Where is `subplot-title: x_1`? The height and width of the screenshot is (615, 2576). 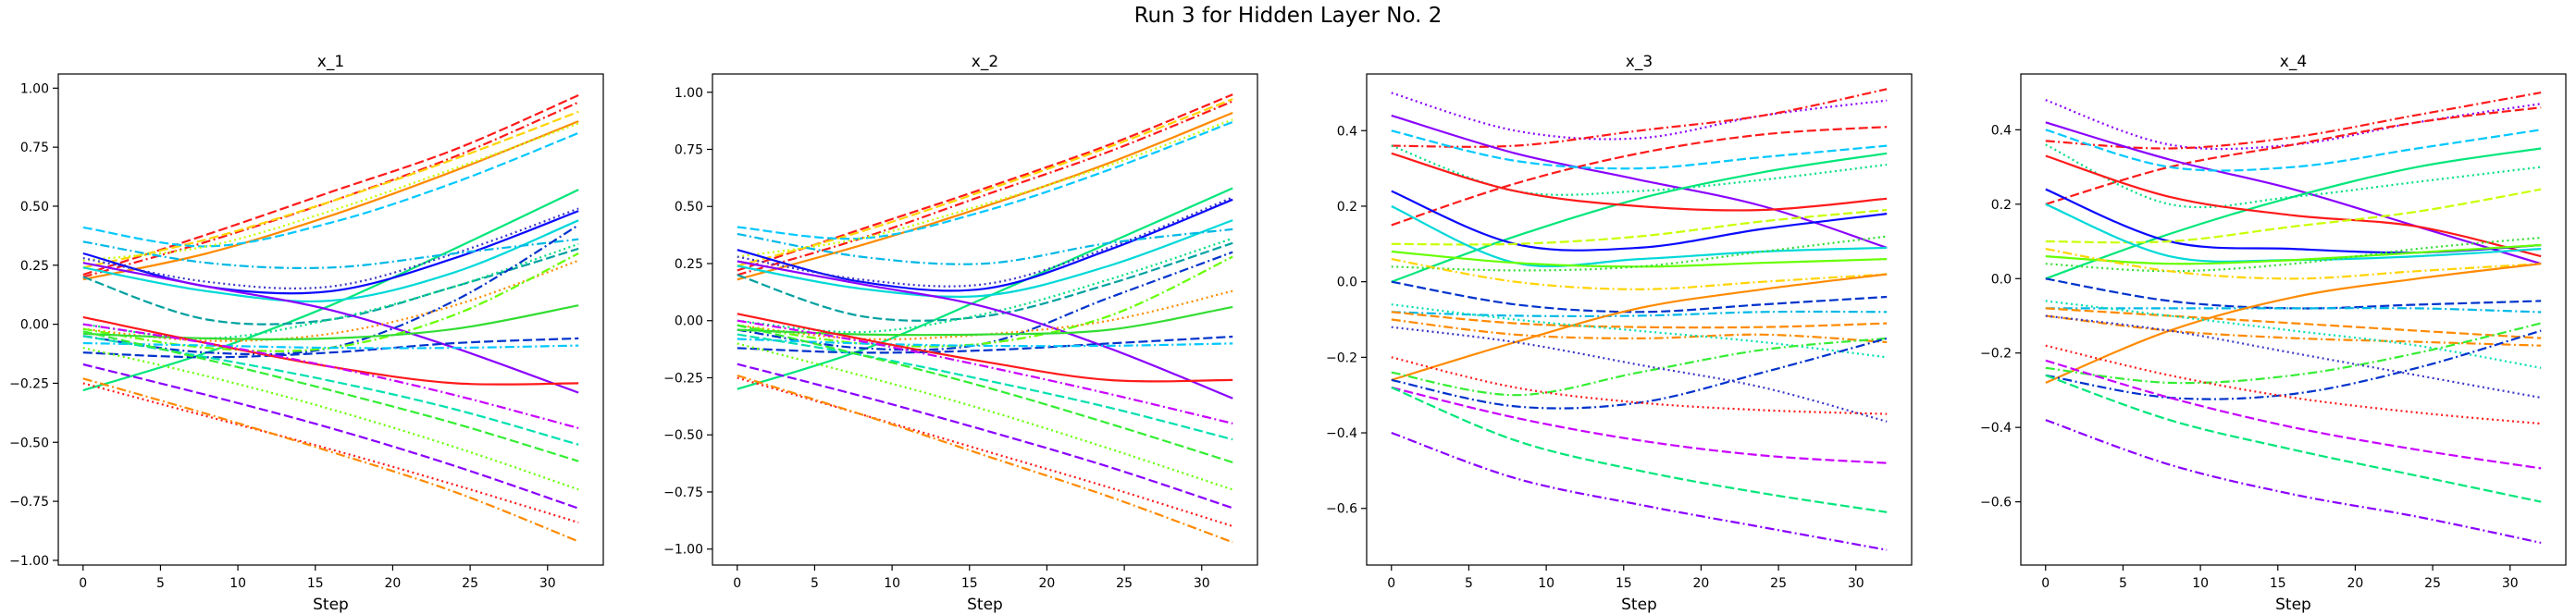
subplot-title: x_1 is located at coordinates (331, 62).